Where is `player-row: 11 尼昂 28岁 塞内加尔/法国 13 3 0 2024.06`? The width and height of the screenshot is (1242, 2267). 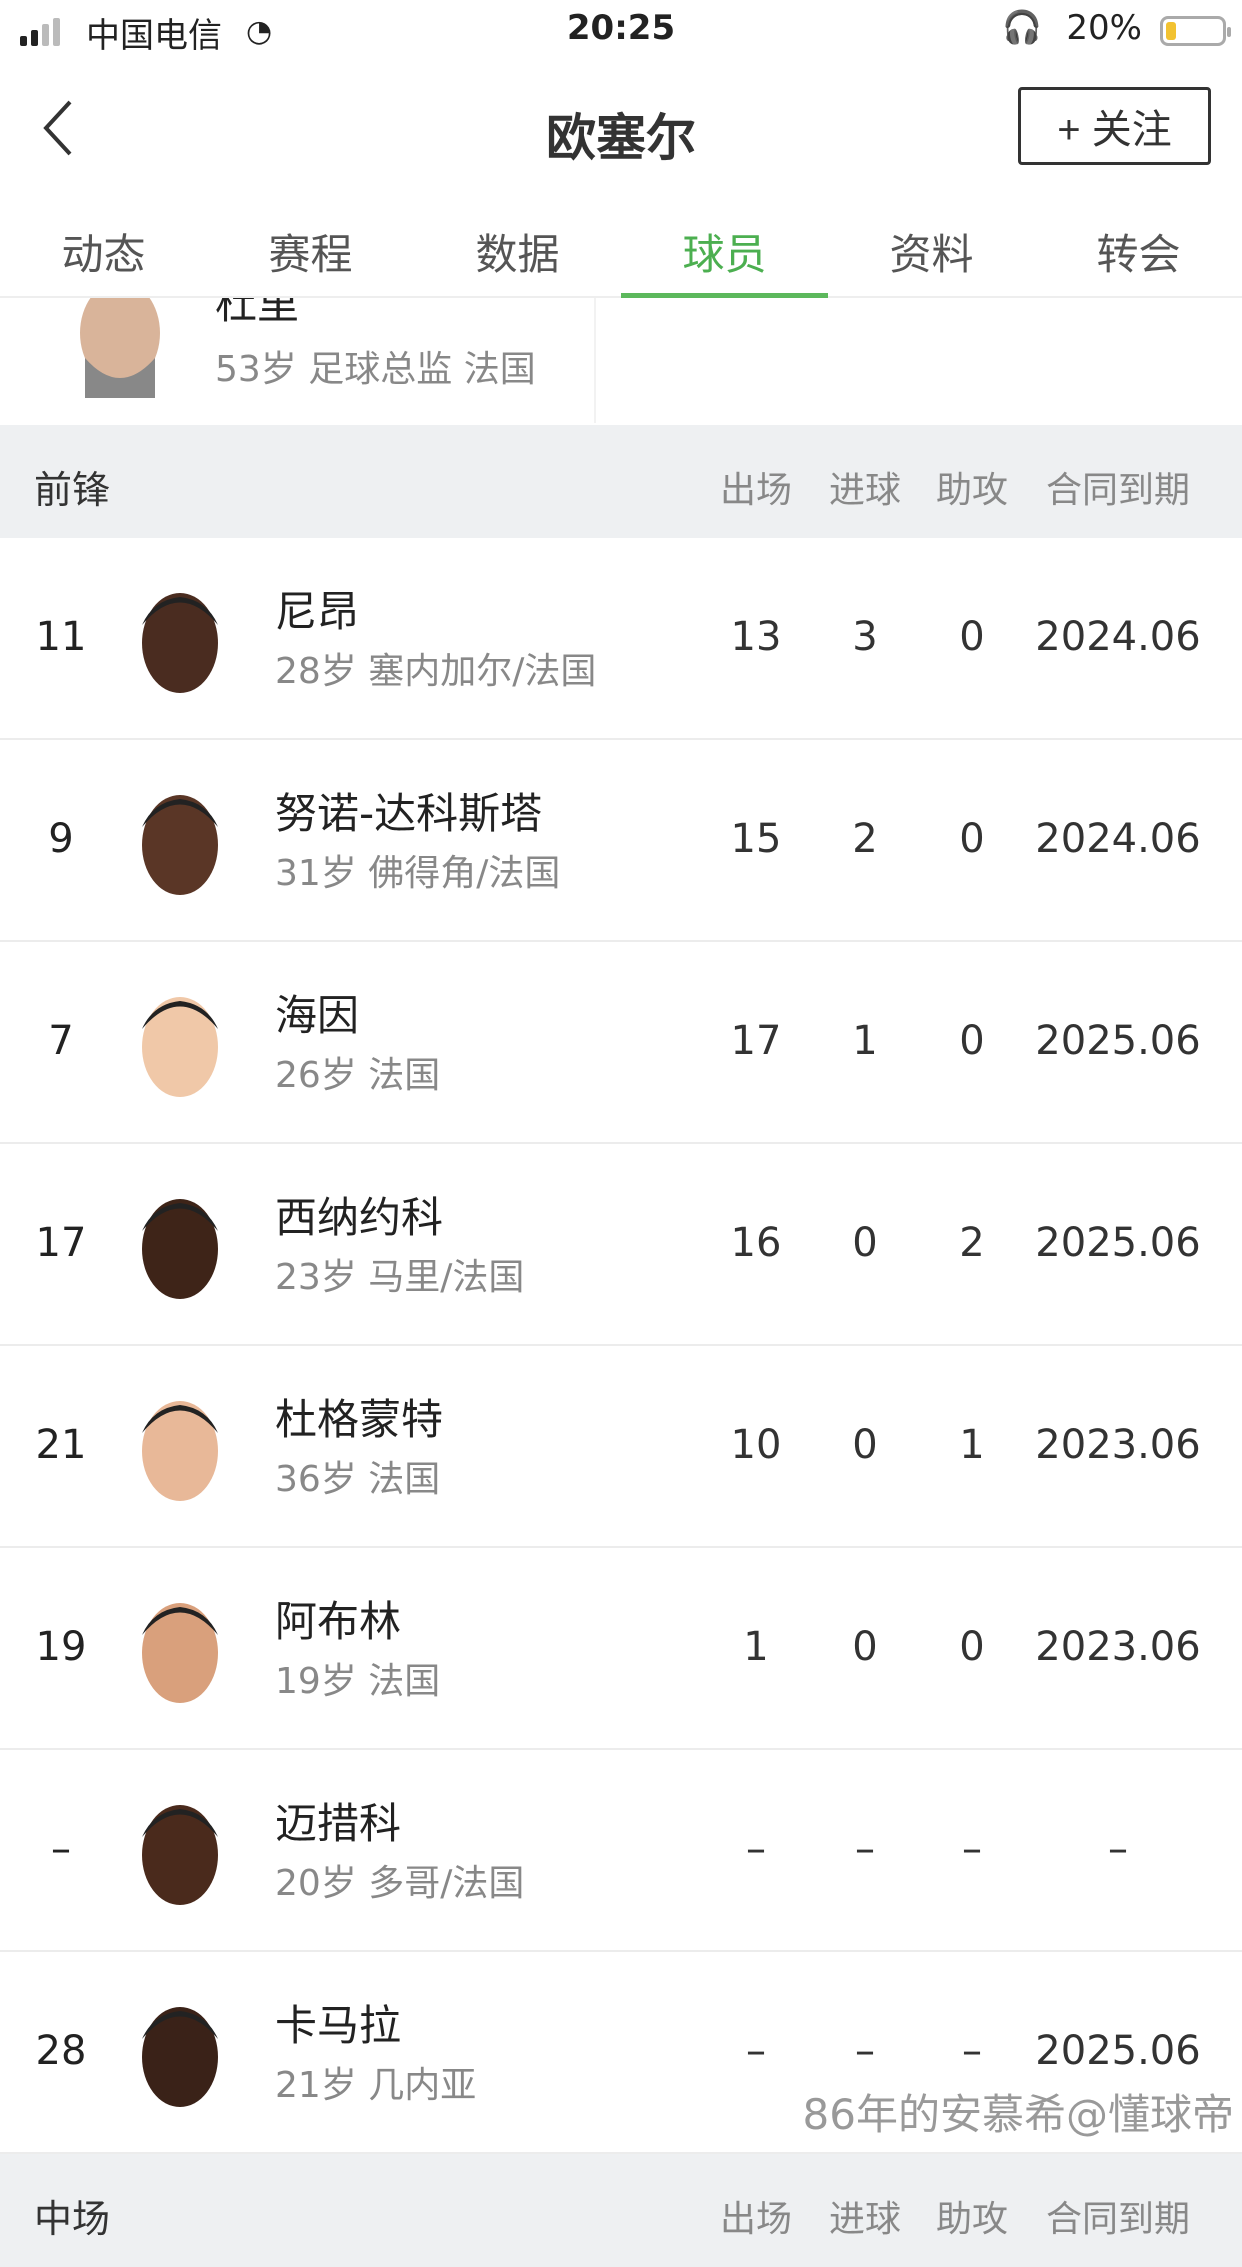
player-row: 11 尼昂 28岁 塞内加尔/法国 13 3 0 2024.06 is located at coordinates (621, 639).